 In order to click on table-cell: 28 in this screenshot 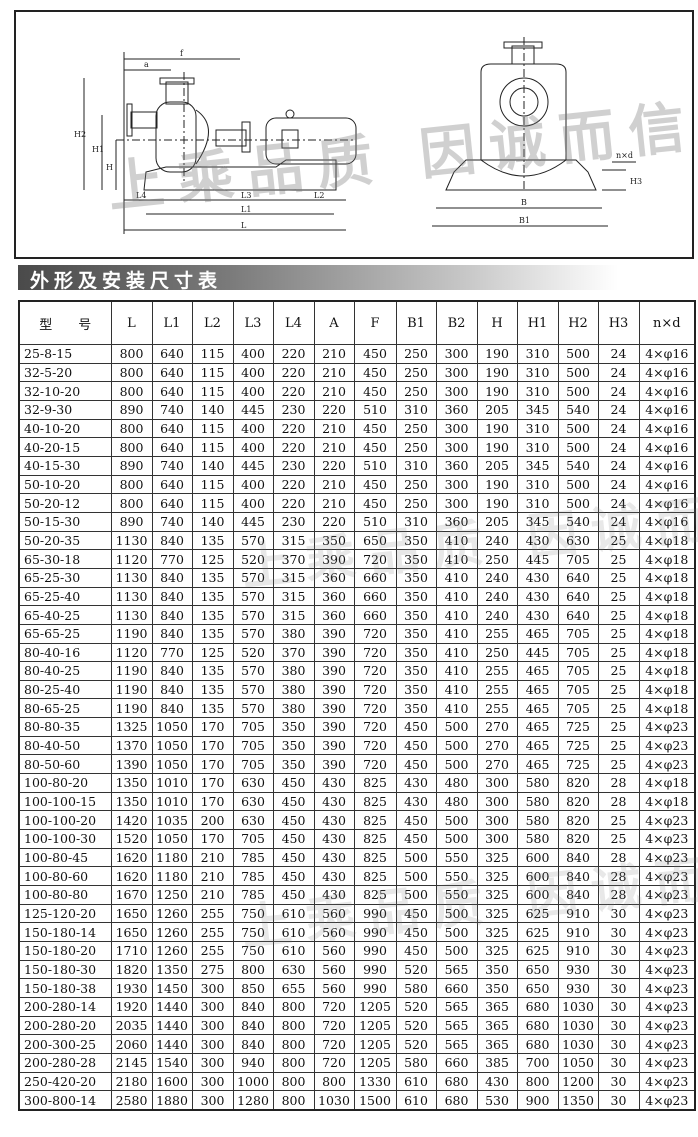, I will do `click(618, 783)`.